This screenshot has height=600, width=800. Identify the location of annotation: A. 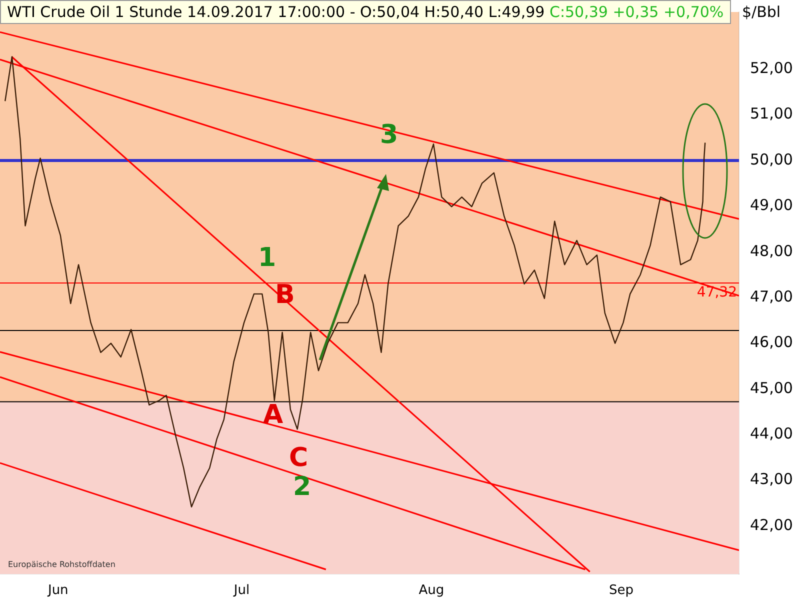
(273, 415).